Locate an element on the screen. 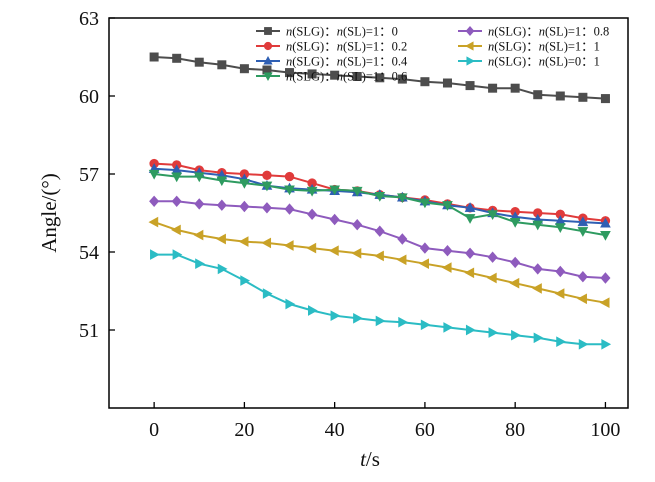 This screenshot has height=482, width=655. y-tick-label: 51 is located at coordinates (89, 331).